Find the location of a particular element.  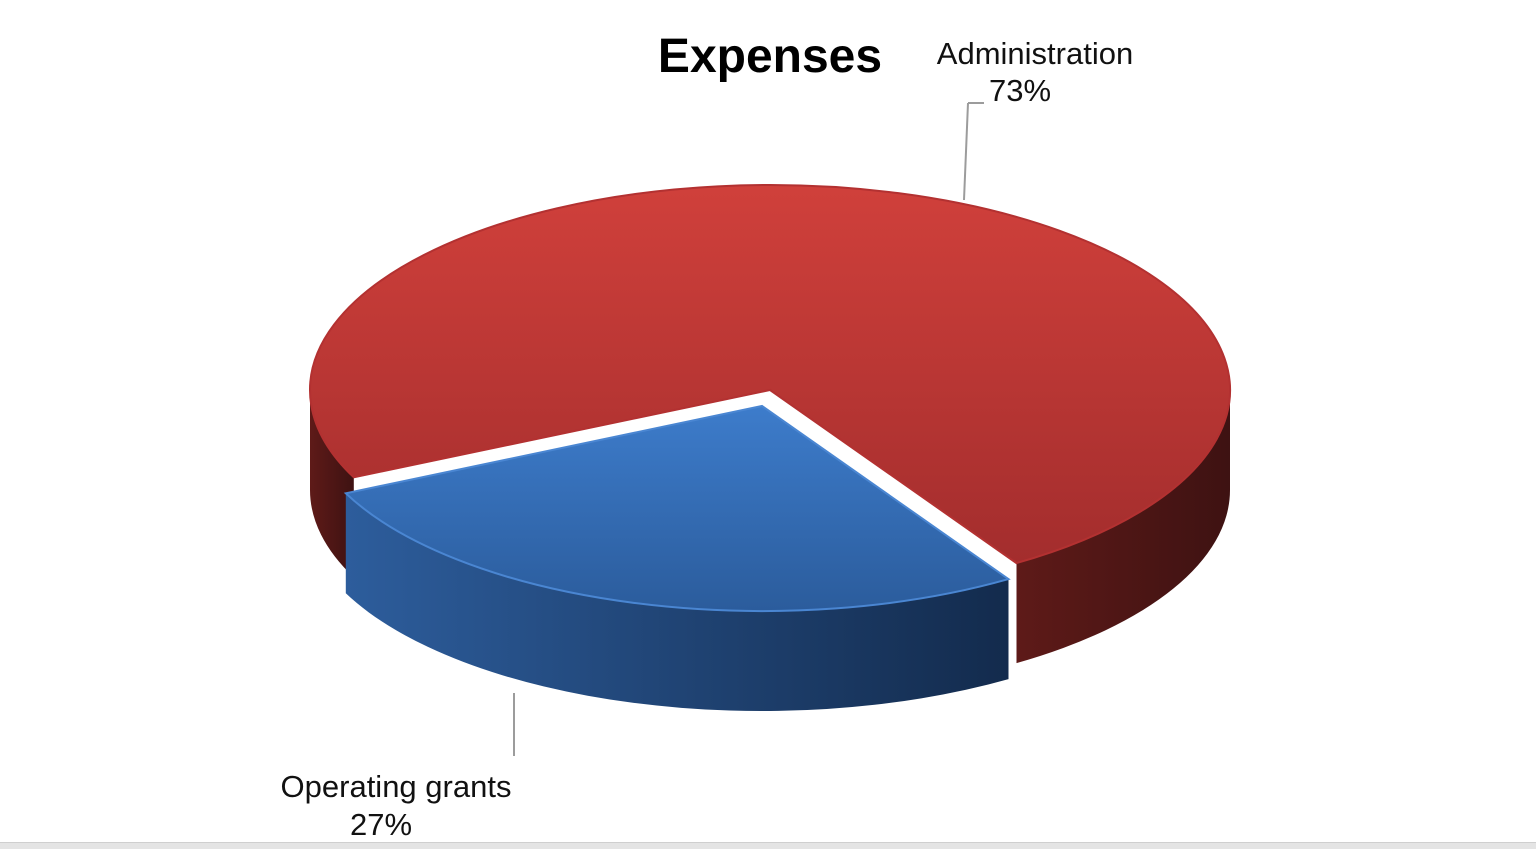

slice-name-administration: Administration is located at coordinates (1035, 53).